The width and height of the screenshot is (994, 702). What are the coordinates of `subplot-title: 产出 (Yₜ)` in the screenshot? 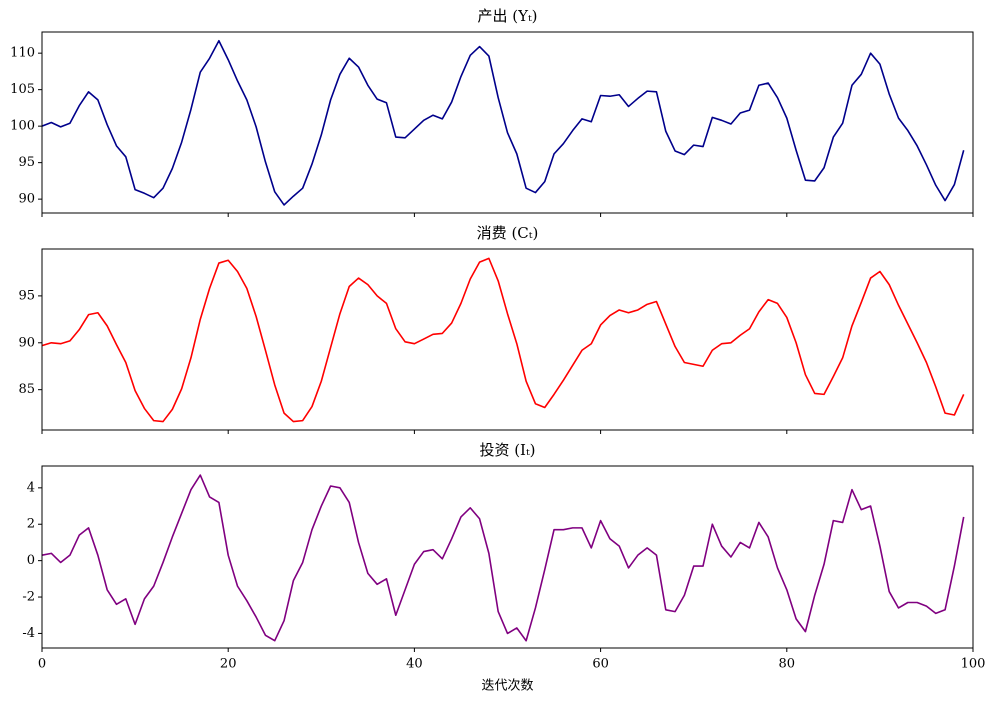 It's located at (507, 16).